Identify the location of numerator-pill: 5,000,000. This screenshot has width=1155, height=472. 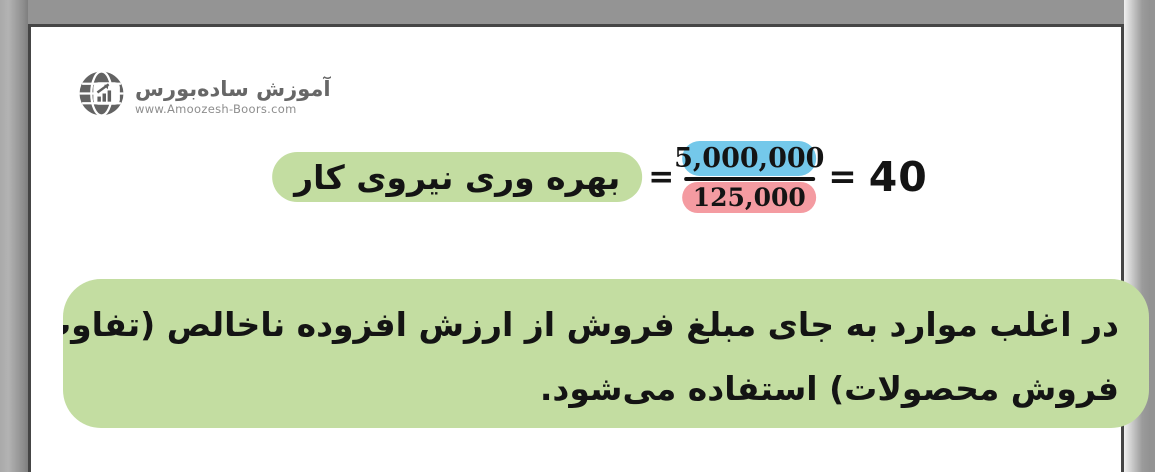
(749, 158).